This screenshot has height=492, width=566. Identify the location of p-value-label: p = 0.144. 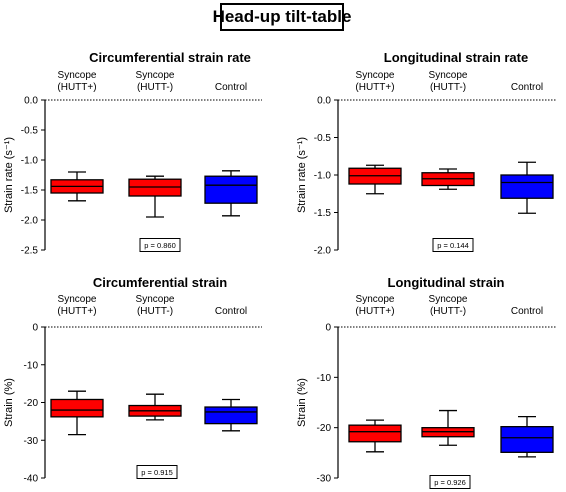
(453, 245).